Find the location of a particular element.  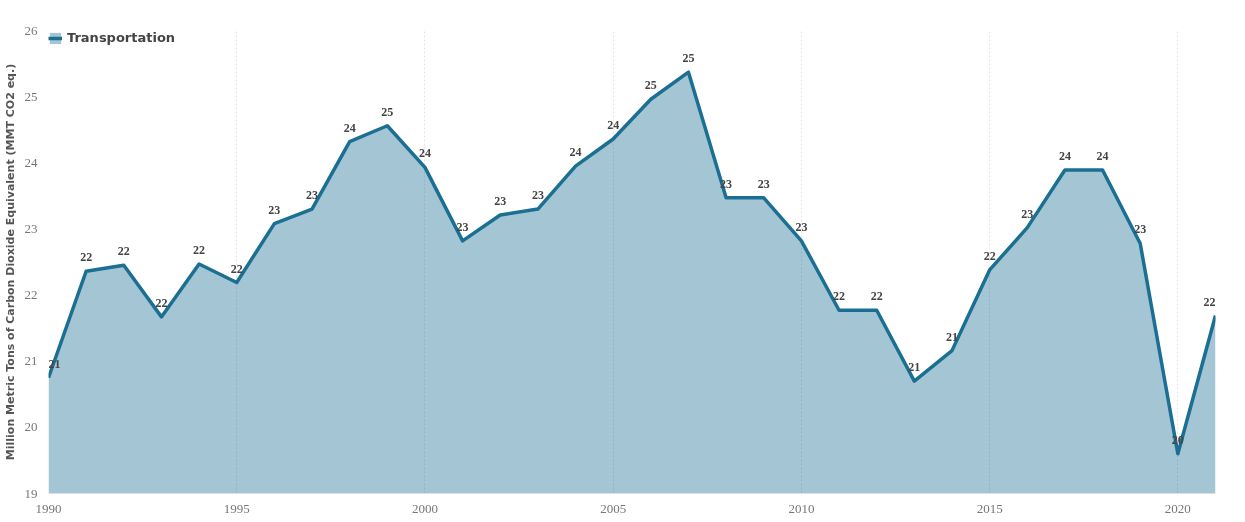

x-tick-label: 1995 is located at coordinates (236, 508).